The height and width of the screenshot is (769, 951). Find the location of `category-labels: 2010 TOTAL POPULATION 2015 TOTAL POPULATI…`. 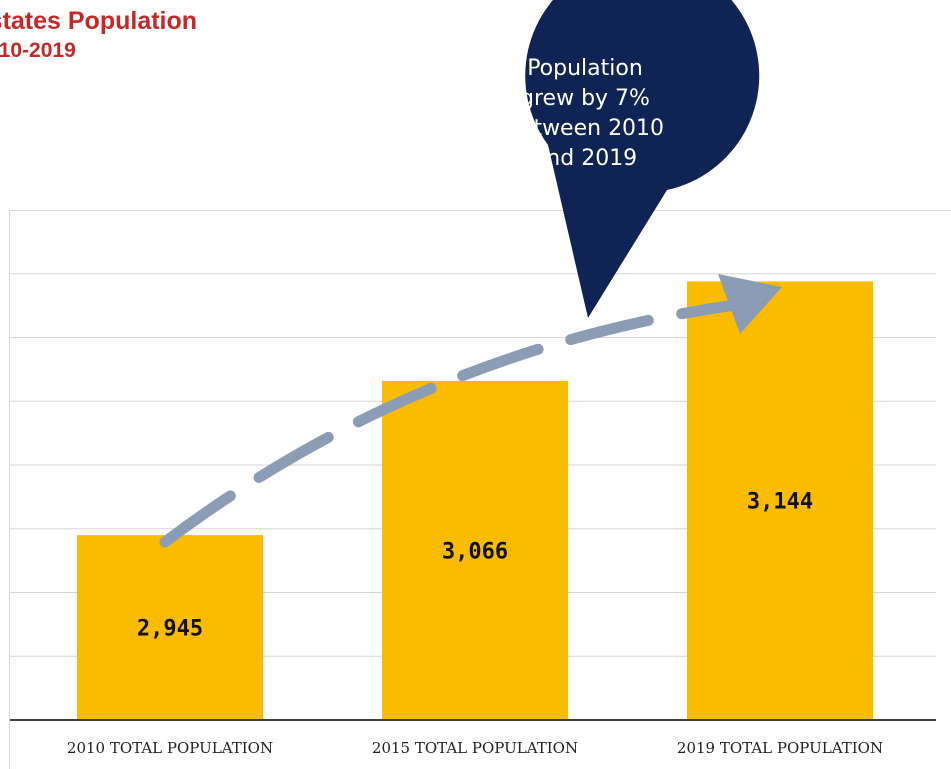

category-labels: 2010 TOTAL POPULATION 2015 TOTAL POPULATI… is located at coordinates (475, 748).